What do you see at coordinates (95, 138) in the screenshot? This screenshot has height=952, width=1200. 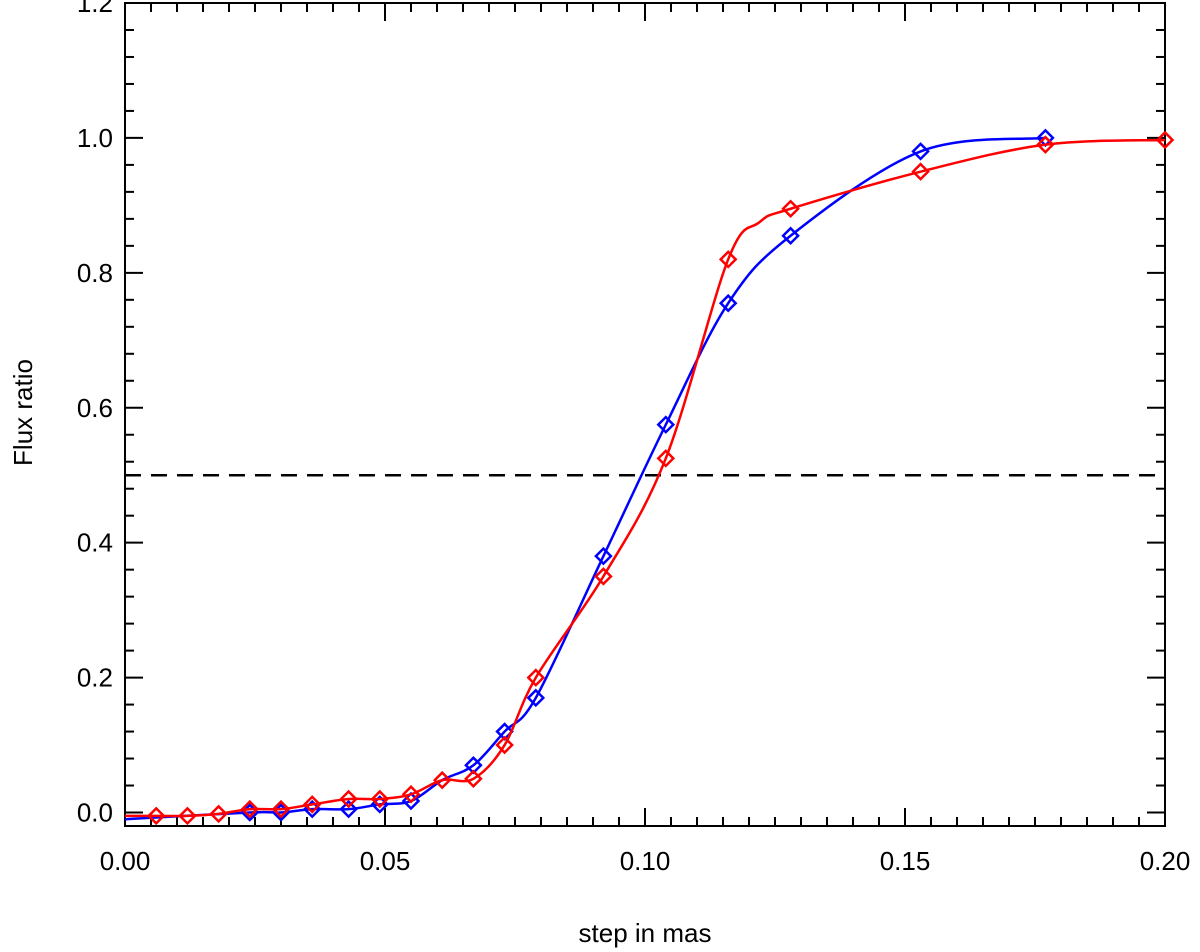 I see `y-tick-label: 1.0` at bounding box center [95, 138].